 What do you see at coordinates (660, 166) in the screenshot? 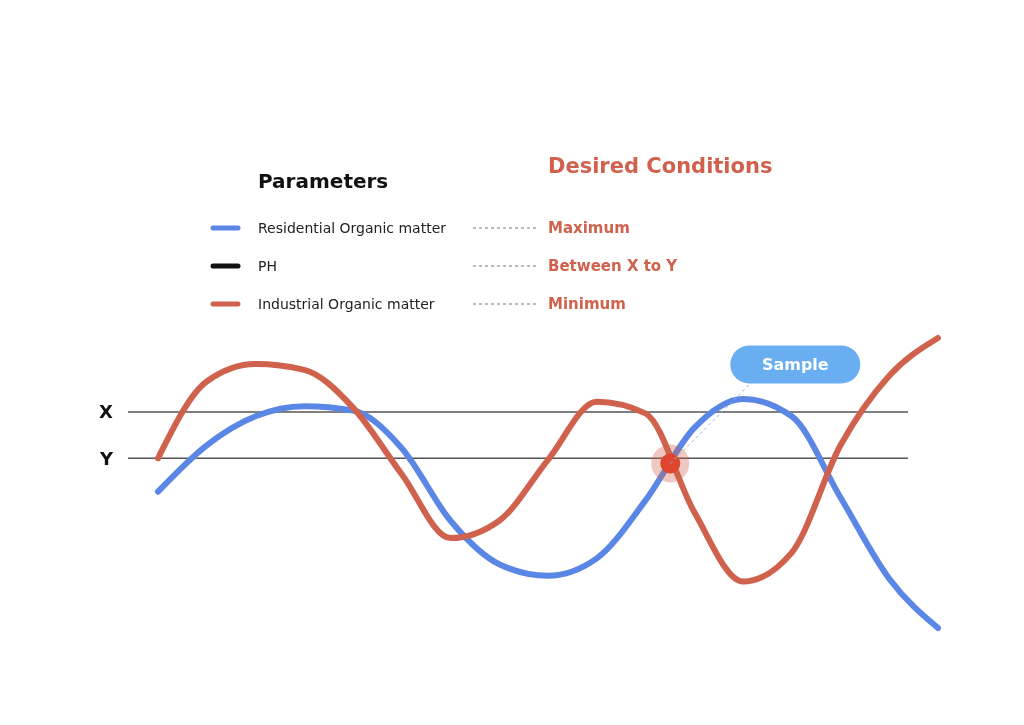
I see `text: Desired Conditions` at bounding box center [660, 166].